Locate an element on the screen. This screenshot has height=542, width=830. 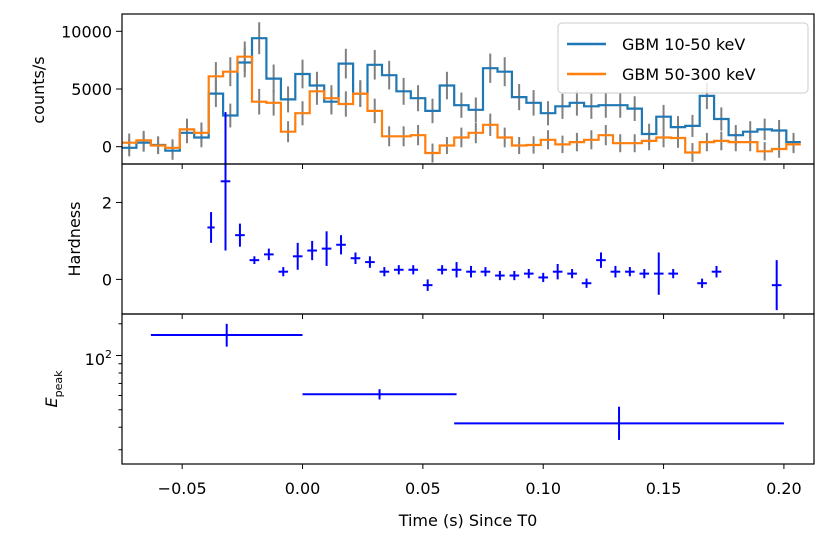
hardness-y-ticks: 02 is located at coordinates (112, 241).